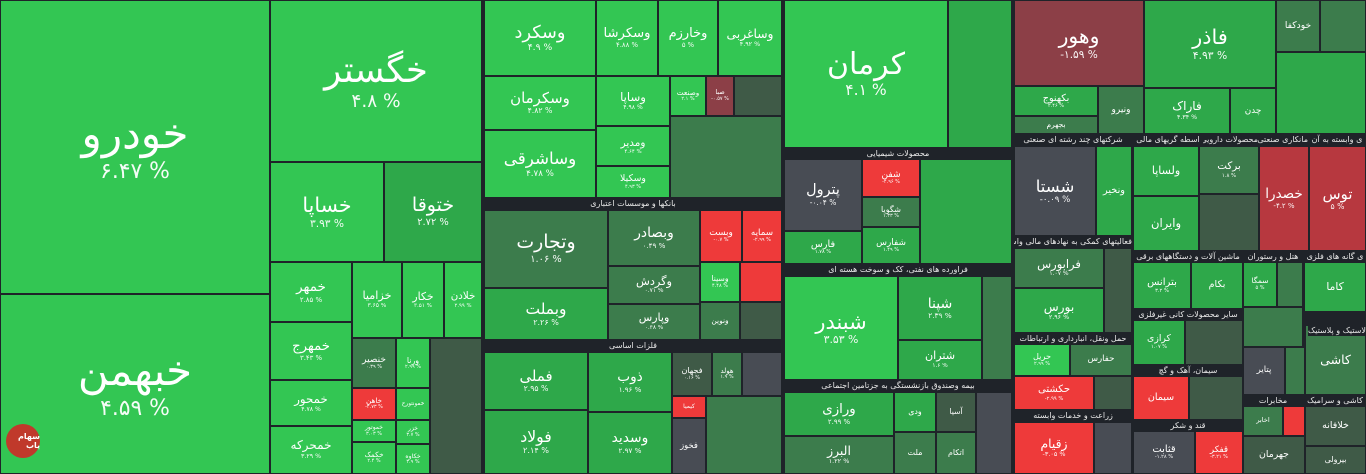 The width and height of the screenshot is (1366, 474). Describe the element at coordinates (1166, 223) in the screenshot. I see `stock-tile: وایران` at that location.